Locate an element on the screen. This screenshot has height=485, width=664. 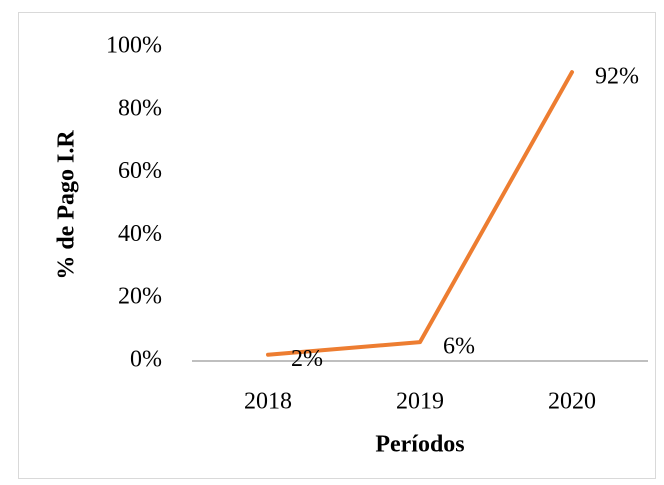
y-tick-label: 100% is located at coordinates (134, 46).